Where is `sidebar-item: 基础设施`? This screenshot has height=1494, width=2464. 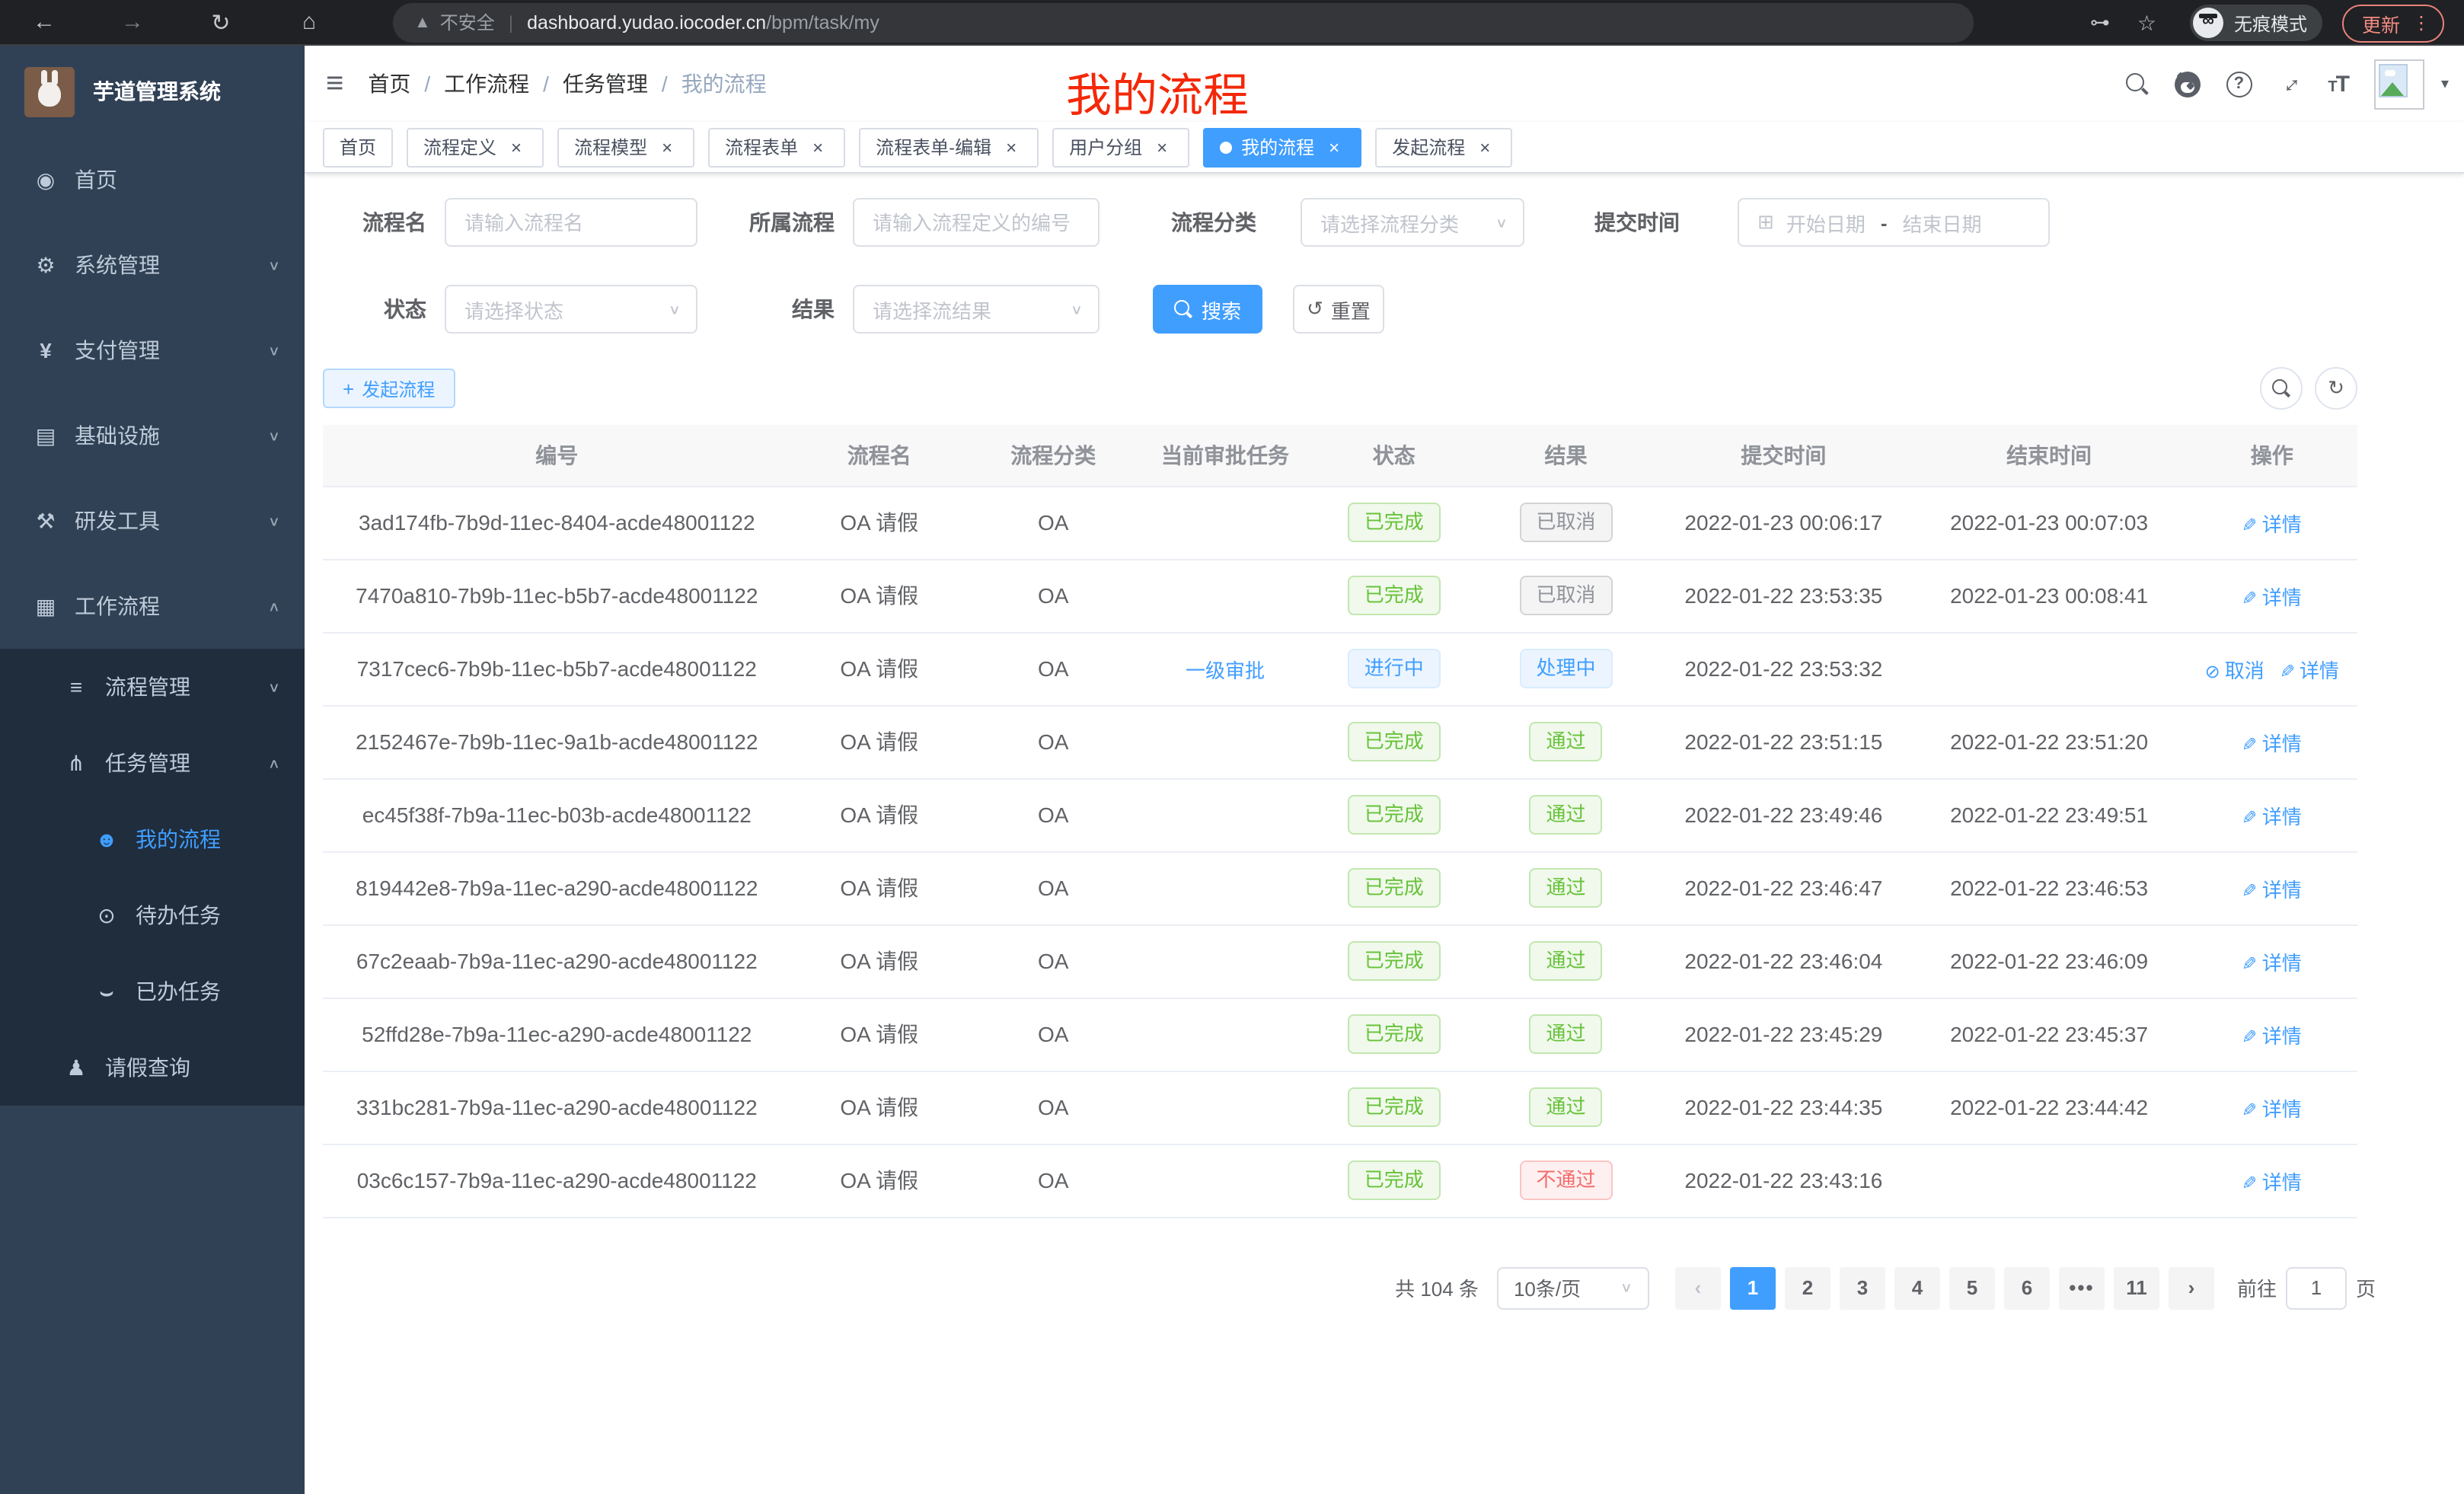
sidebar-item: 基础设施 is located at coordinates (152, 435).